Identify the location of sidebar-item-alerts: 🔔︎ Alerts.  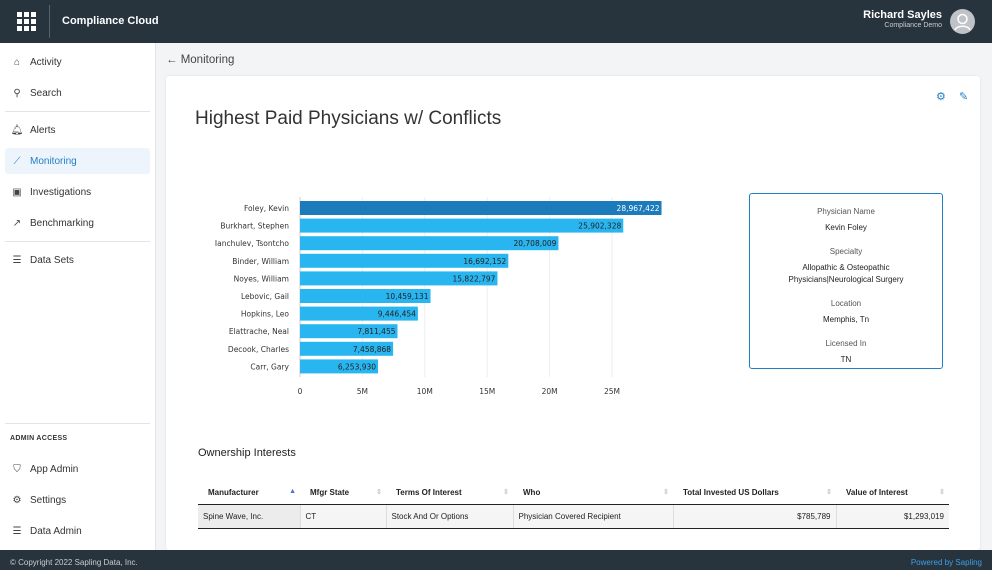
(77, 130).